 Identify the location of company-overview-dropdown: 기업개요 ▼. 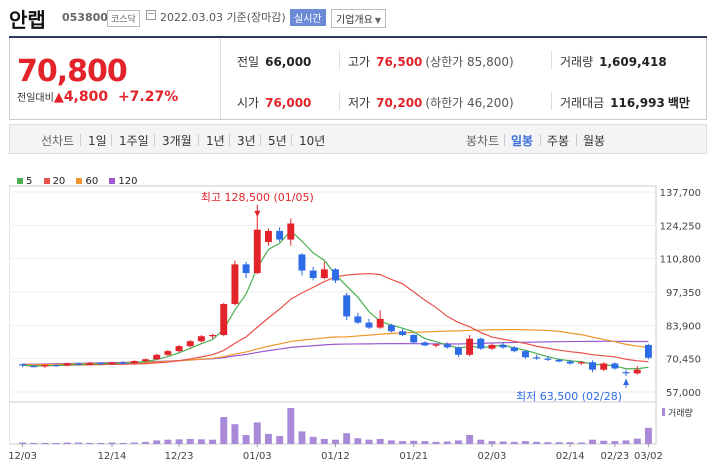
(358, 18).